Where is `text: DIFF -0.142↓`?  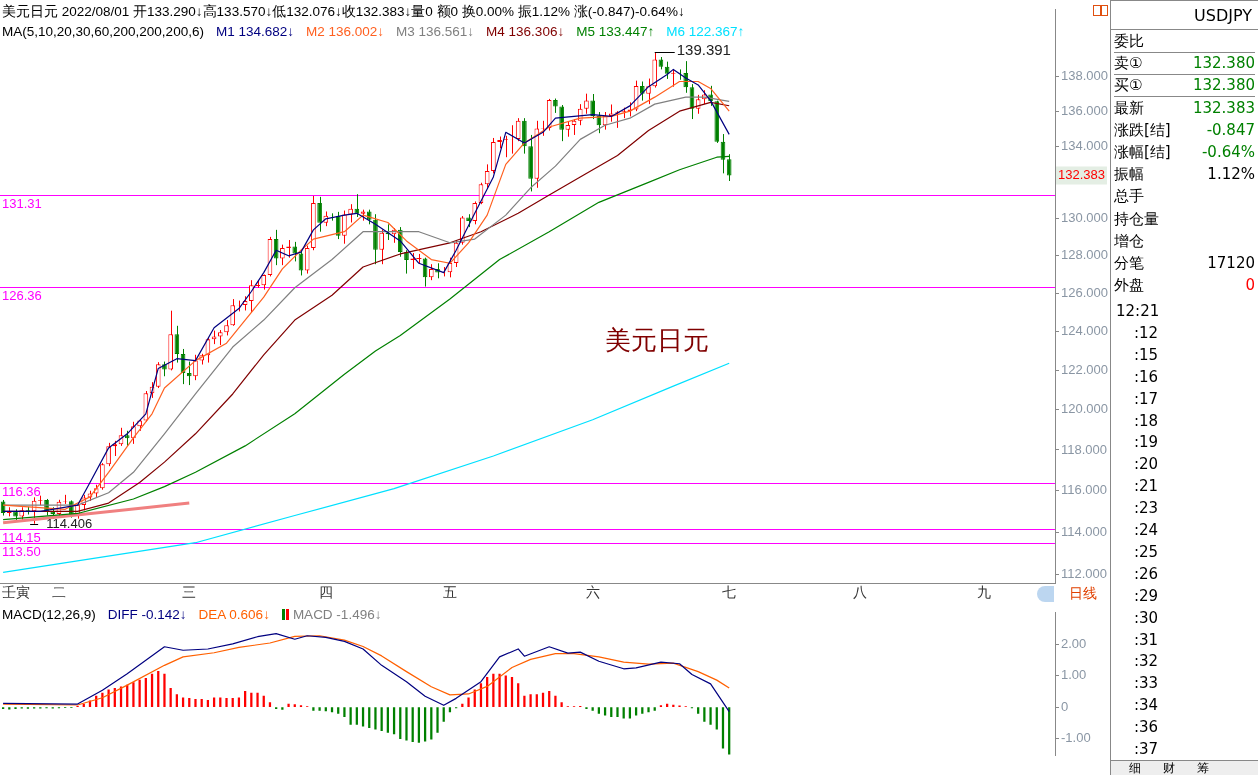 text: DIFF -0.142↓ is located at coordinates (147, 614).